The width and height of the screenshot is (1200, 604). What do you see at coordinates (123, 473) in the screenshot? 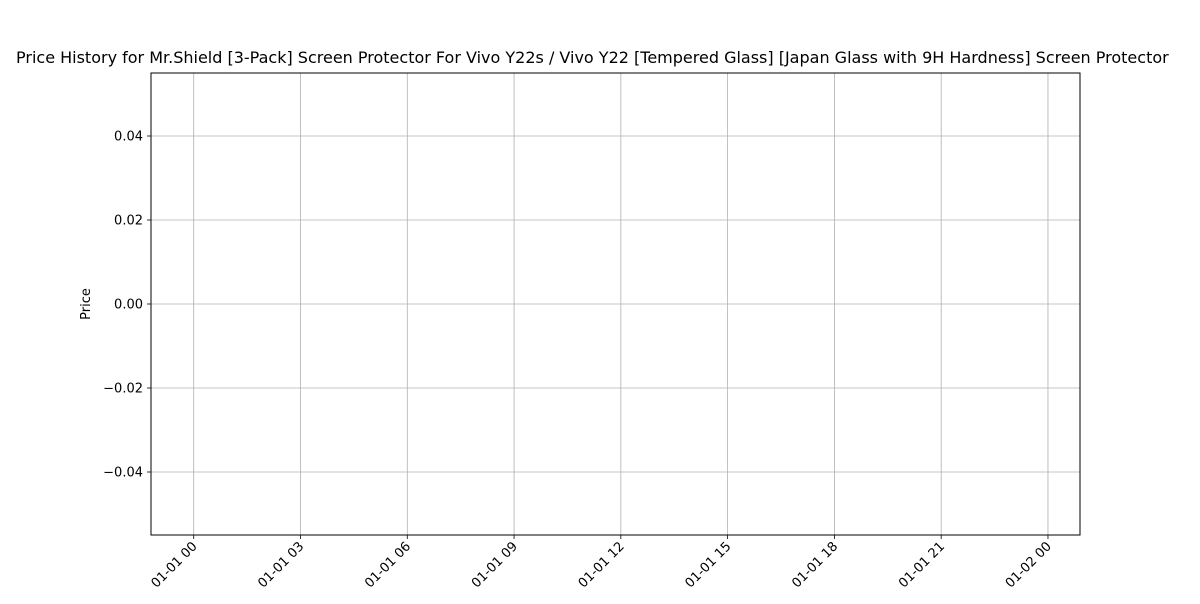
I see `y-tick-label: −0.04` at bounding box center [123, 473].